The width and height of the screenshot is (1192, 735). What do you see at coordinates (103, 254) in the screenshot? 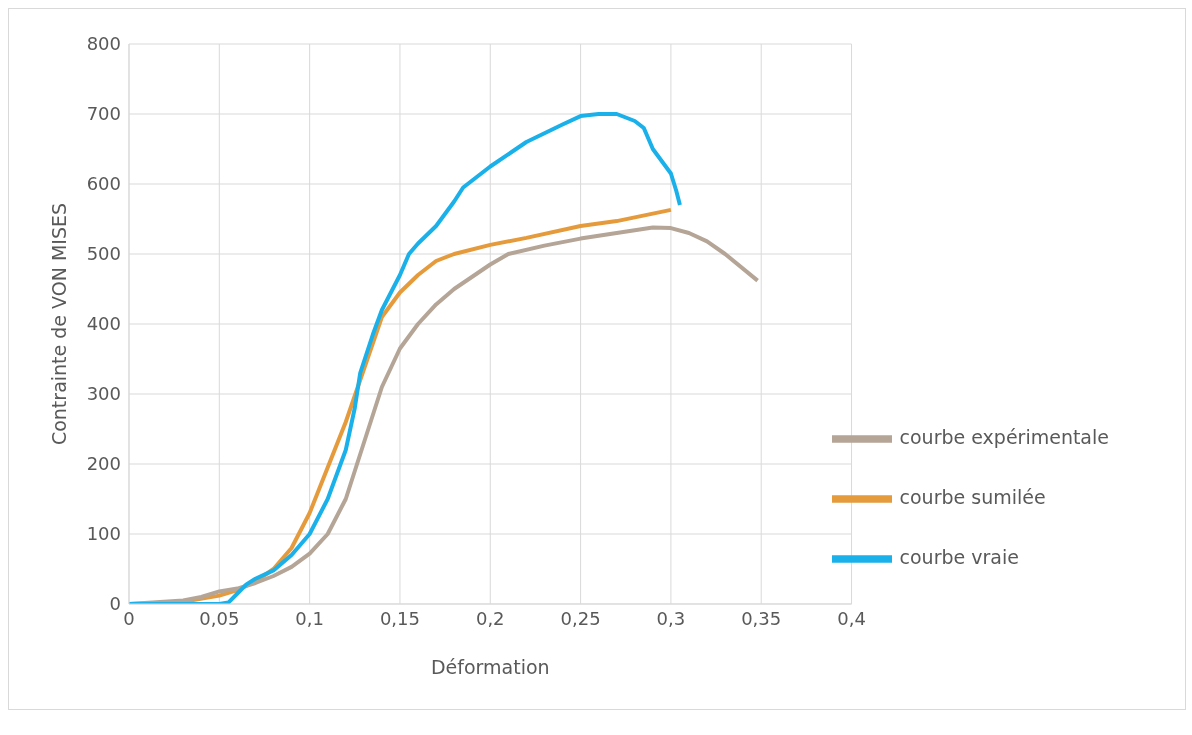
I see `y-tick-label: 500` at bounding box center [103, 254].